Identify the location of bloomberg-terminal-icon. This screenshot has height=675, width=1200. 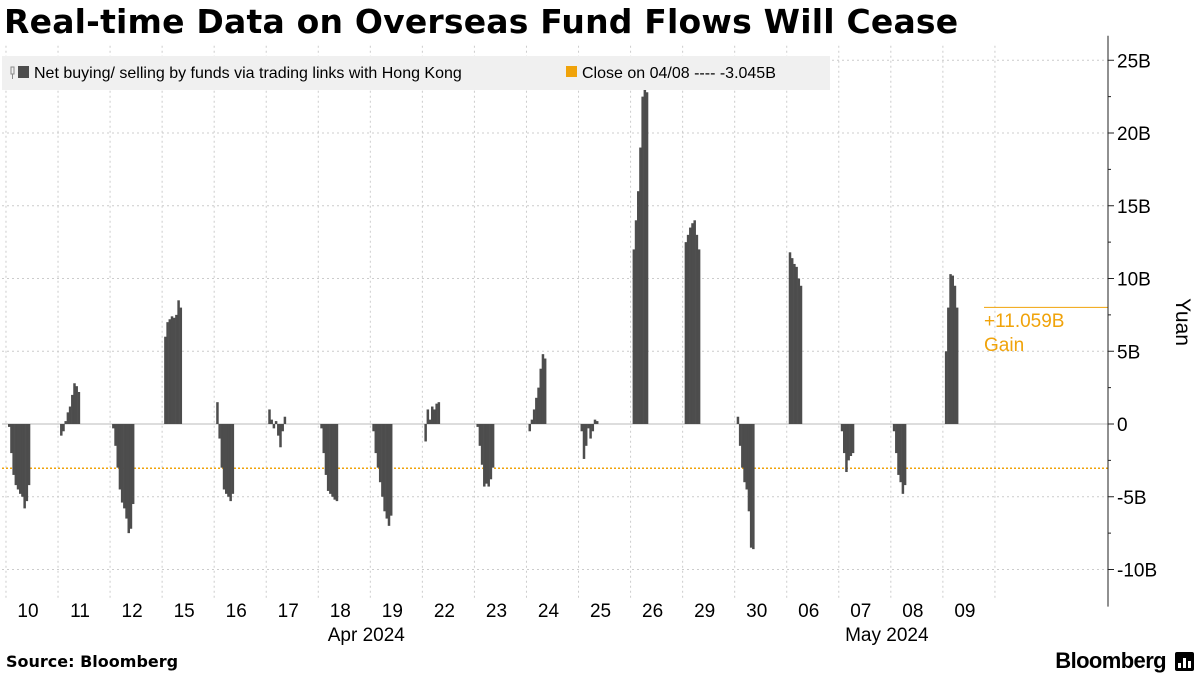
(1184, 661).